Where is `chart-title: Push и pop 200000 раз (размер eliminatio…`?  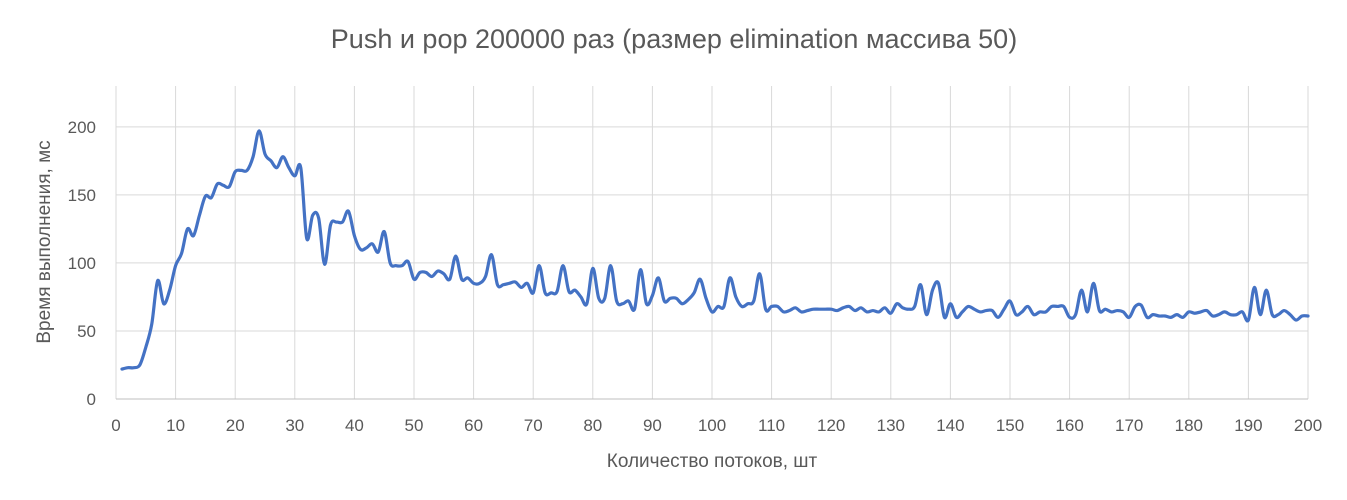 chart-title: Push и pop 200000 раз (размер eliminatio… is located at coordinates (674, 39).